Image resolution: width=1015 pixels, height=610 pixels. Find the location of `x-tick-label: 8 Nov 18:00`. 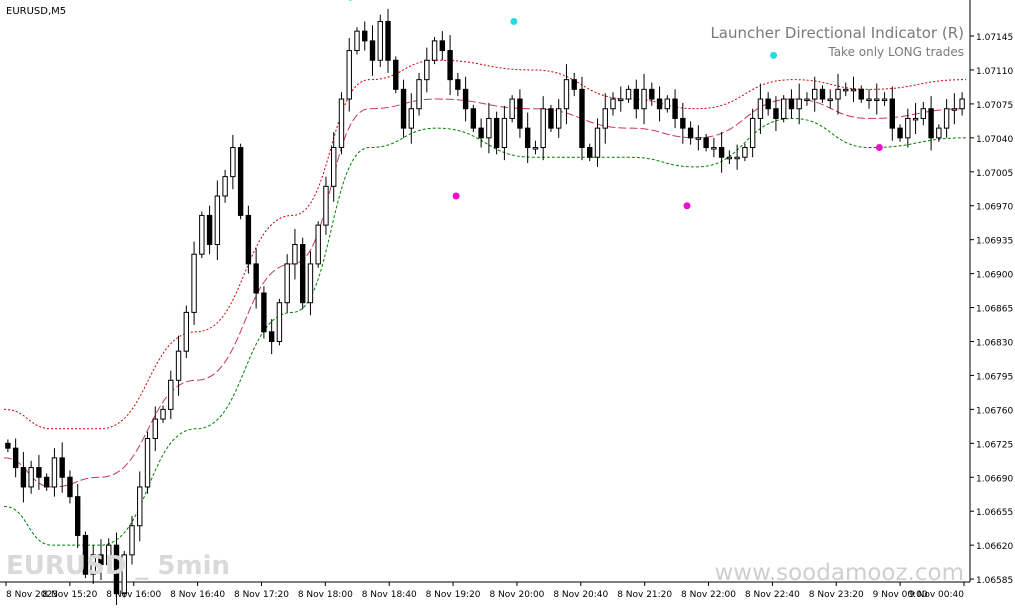

x-tick-label: 8 Nov 18:00 is located at coordinates (325, 595).